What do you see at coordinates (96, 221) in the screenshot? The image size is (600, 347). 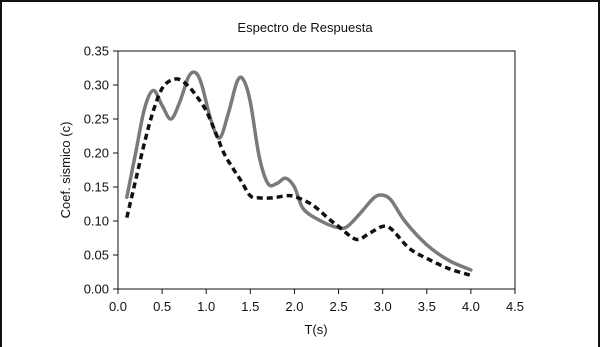 I see `y-tick-label: 0.10` at bounding box center [96, 221].